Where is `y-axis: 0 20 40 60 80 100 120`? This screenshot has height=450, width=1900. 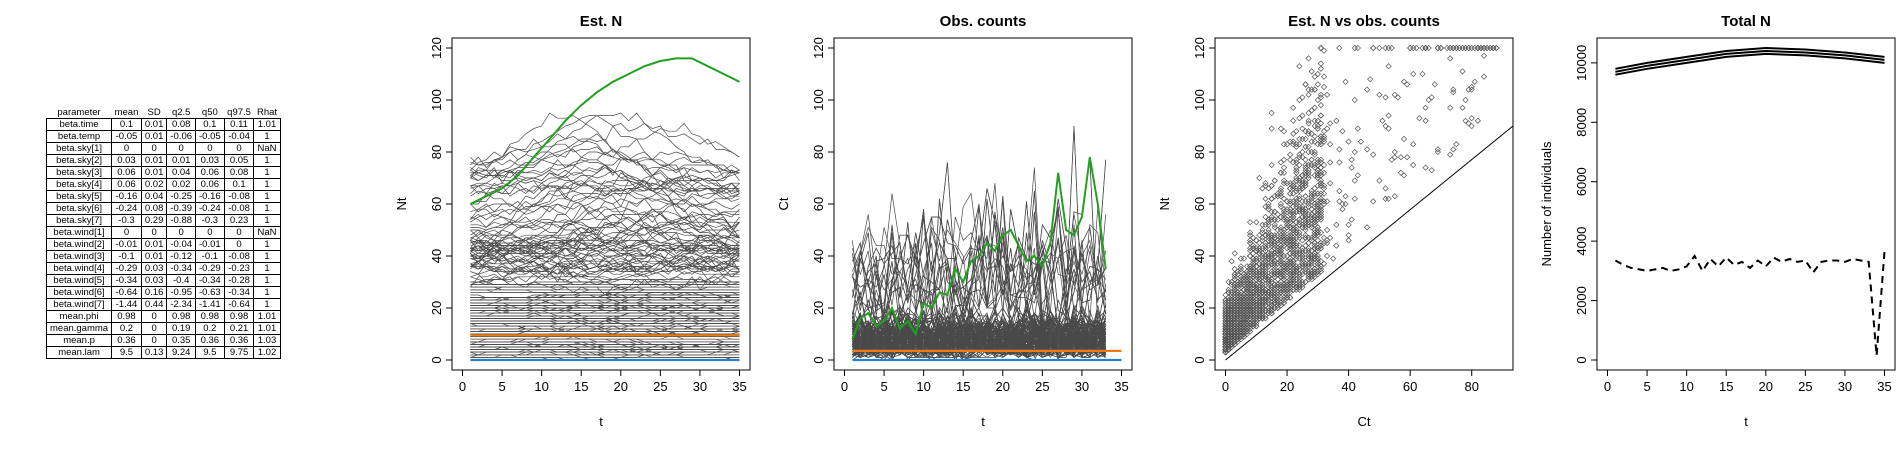 y-axis: 0 20 40 60 80 100 120 is located at coordinates (441, 200).